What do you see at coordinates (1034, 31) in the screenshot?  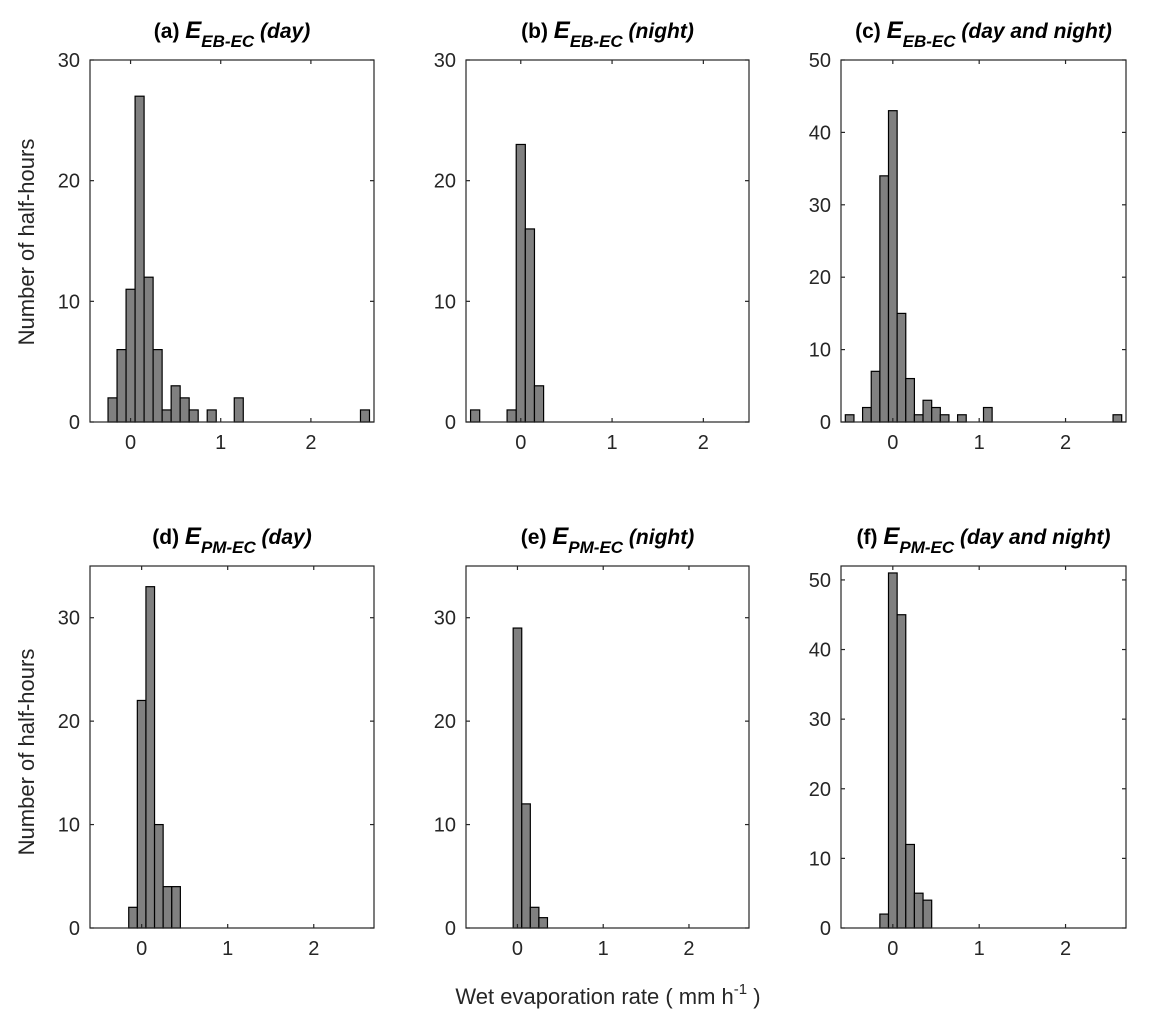 I see `panel-title-condition: (day and night)` at bounding box center [1034, 31].